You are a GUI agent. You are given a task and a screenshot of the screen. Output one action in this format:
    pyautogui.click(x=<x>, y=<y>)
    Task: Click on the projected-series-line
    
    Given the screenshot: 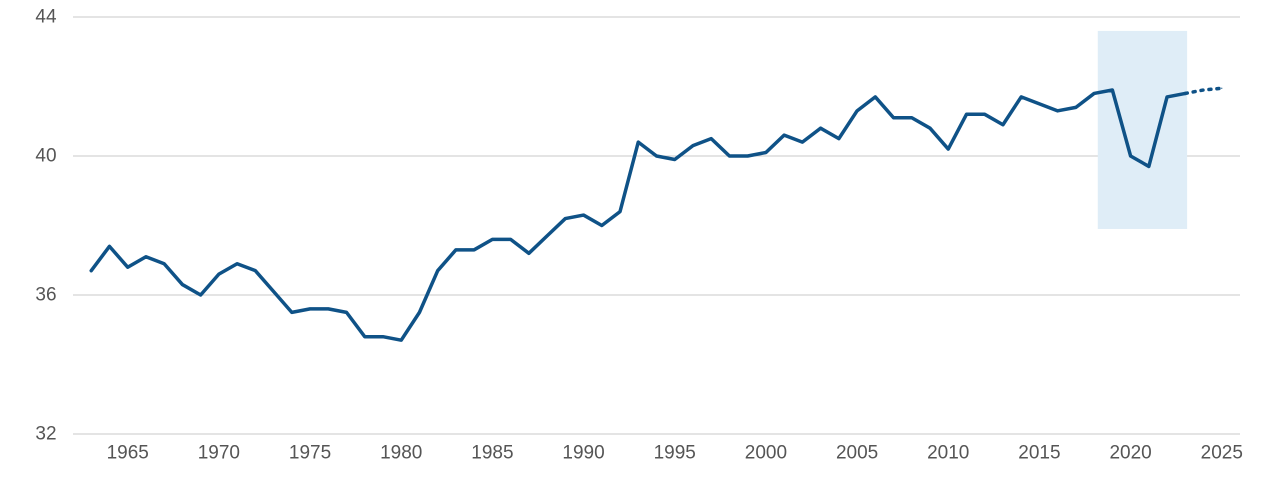 What is the action you would take?
    pyautogui.click(x=1203, y=91)
    